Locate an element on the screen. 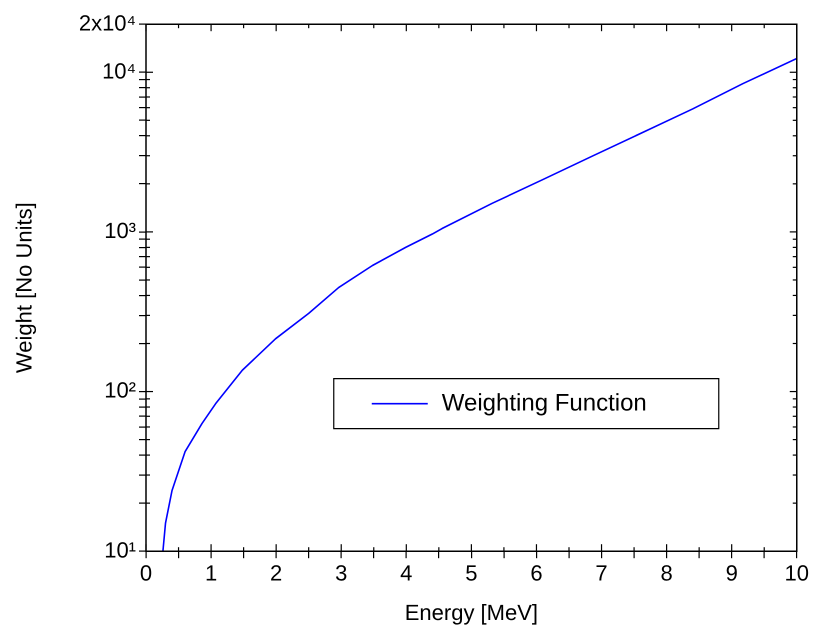  x-tick-label: 7 is located at coordinates (601, 573).